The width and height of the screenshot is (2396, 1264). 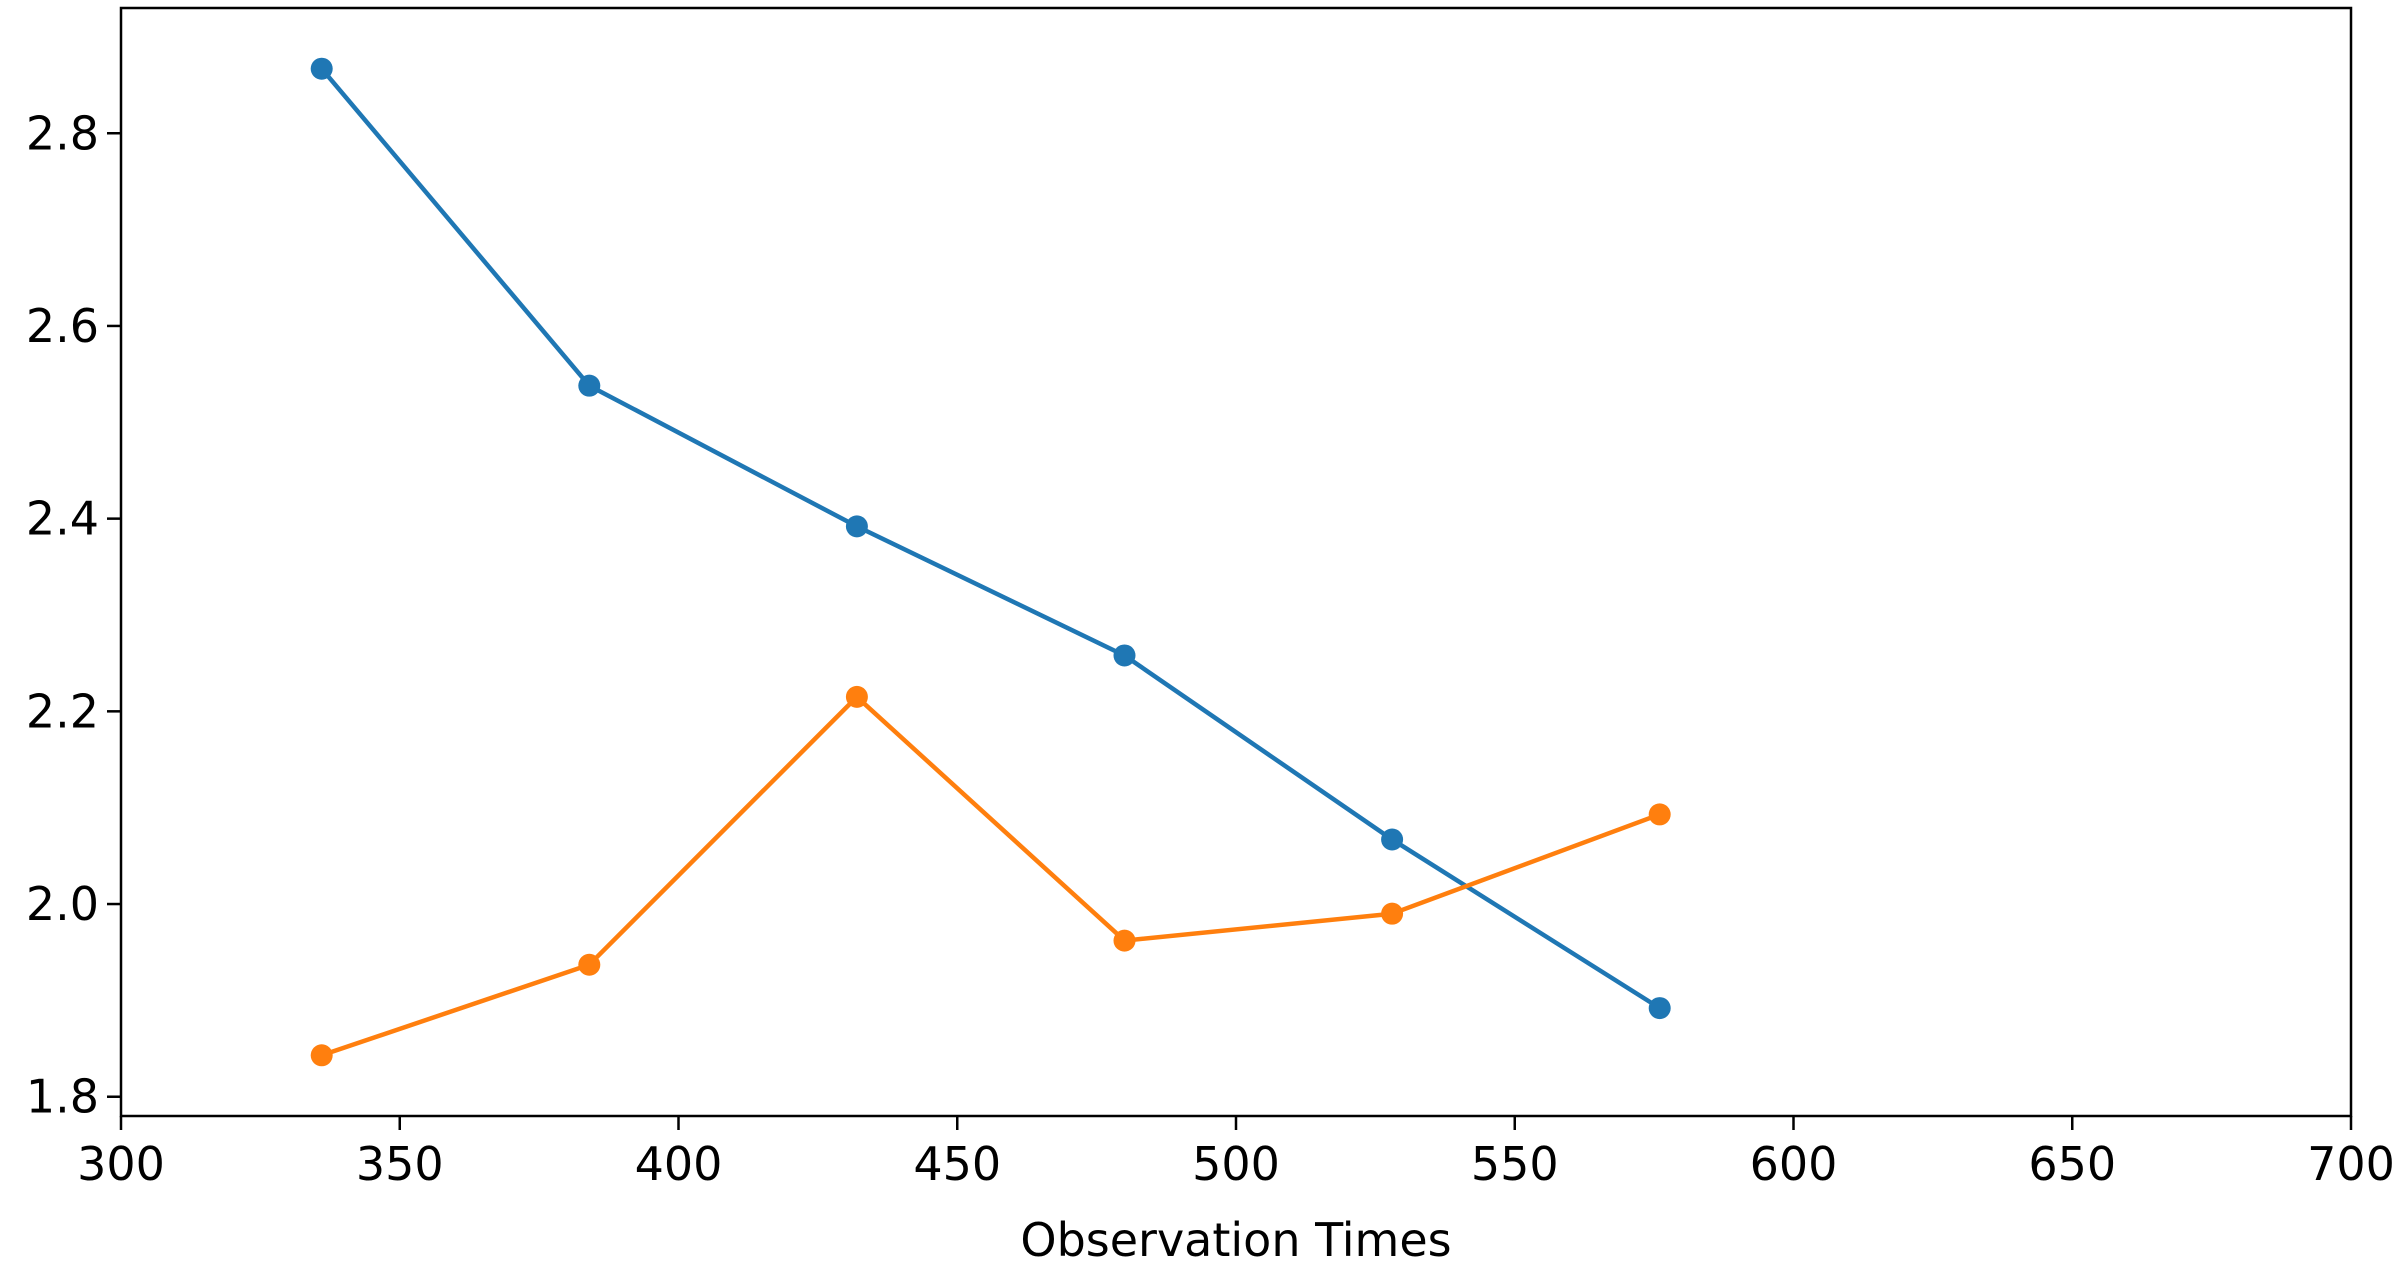 I want to click on x-axis-label: Observation Times, so click(x=1235, y=1238).